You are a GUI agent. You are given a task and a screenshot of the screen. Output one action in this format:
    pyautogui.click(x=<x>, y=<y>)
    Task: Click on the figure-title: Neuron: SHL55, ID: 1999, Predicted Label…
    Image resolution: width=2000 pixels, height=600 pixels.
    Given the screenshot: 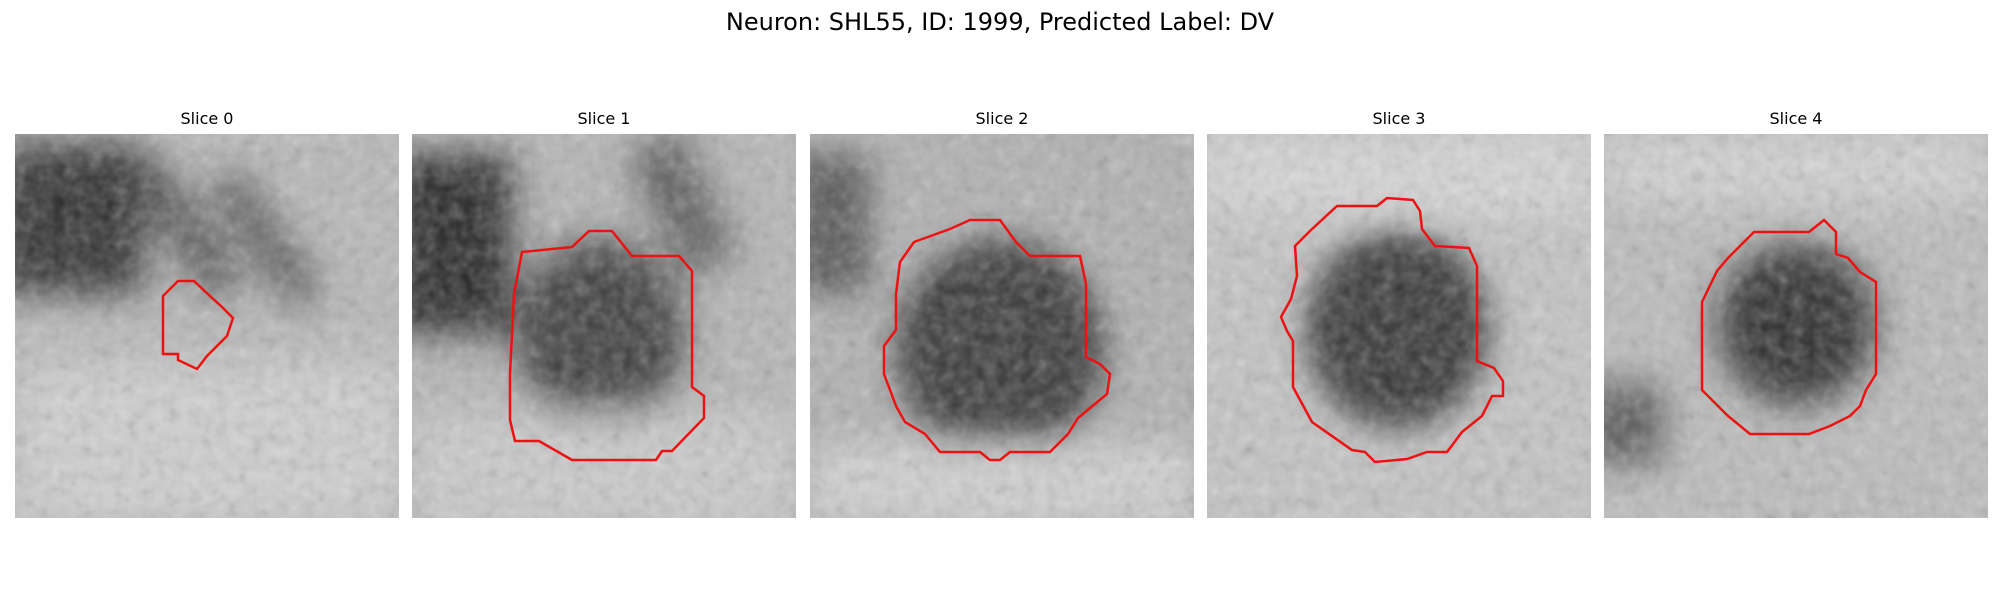 What is the action you would take?
    pyautogui.click(x=1000, y=22)
    